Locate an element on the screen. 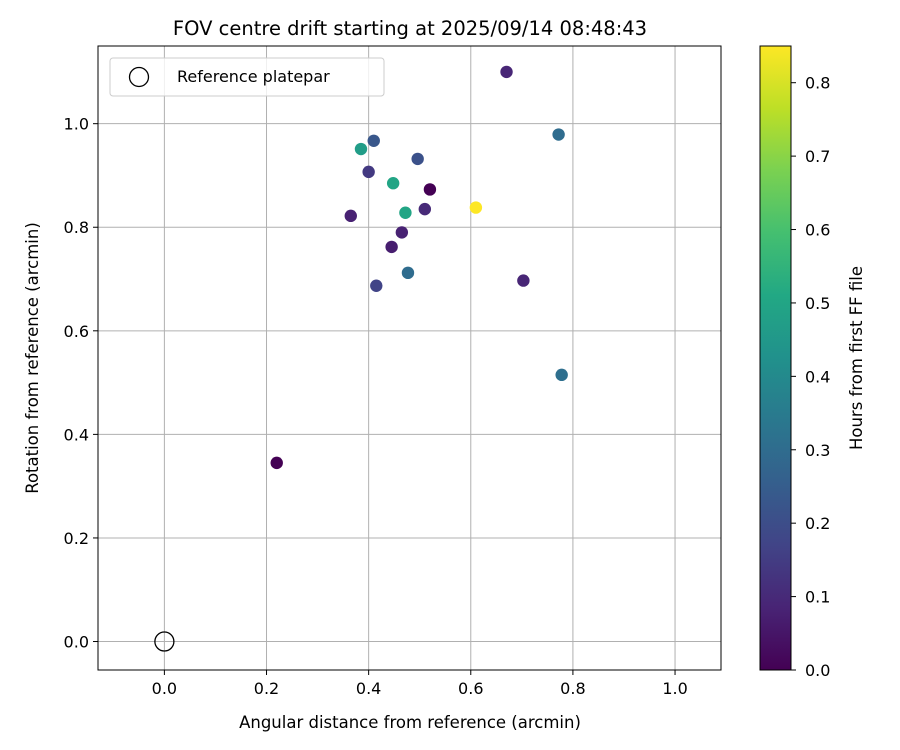 Image resolution: width=900 pixels, height=750 pixels. colorbar-tick-label: 0.7 is located at coordinates (817, 156).